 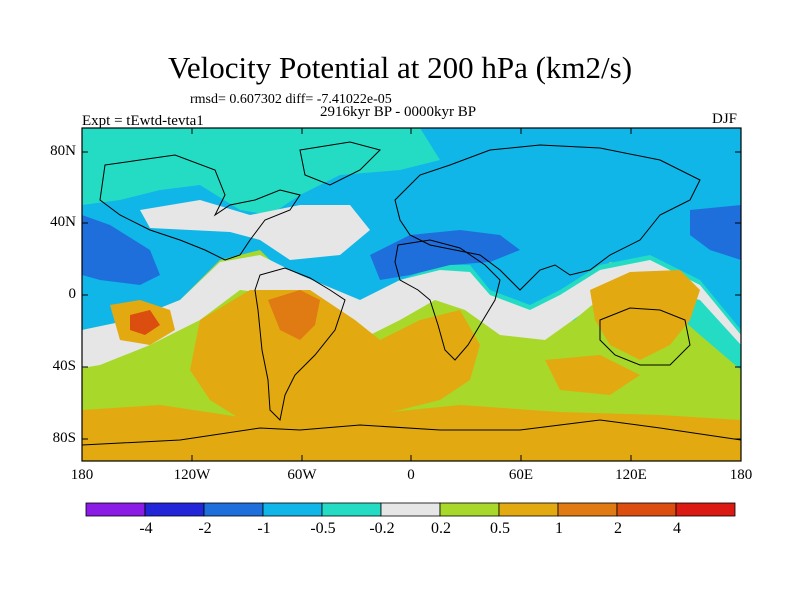 I want to click on field-darkorange-amazon, so click(x=294, y=315).